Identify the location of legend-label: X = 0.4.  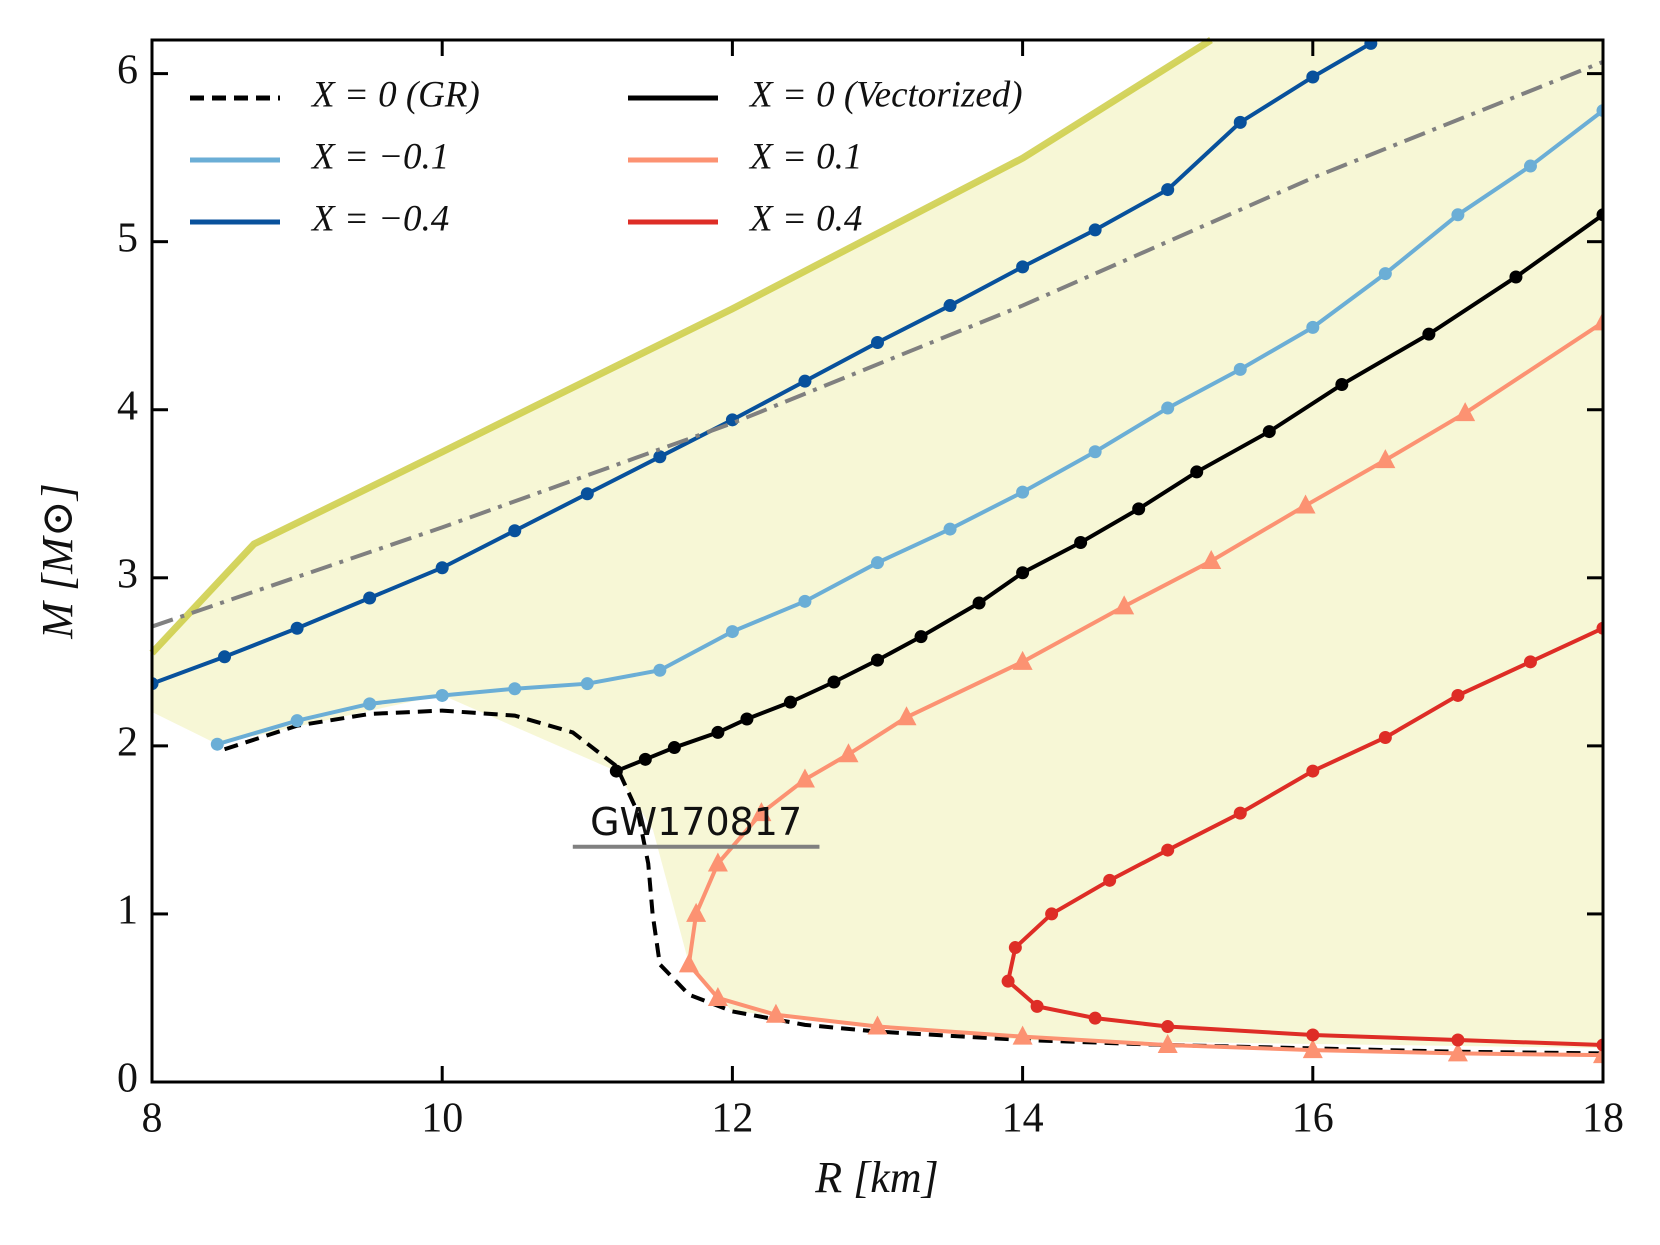
(805, 218).